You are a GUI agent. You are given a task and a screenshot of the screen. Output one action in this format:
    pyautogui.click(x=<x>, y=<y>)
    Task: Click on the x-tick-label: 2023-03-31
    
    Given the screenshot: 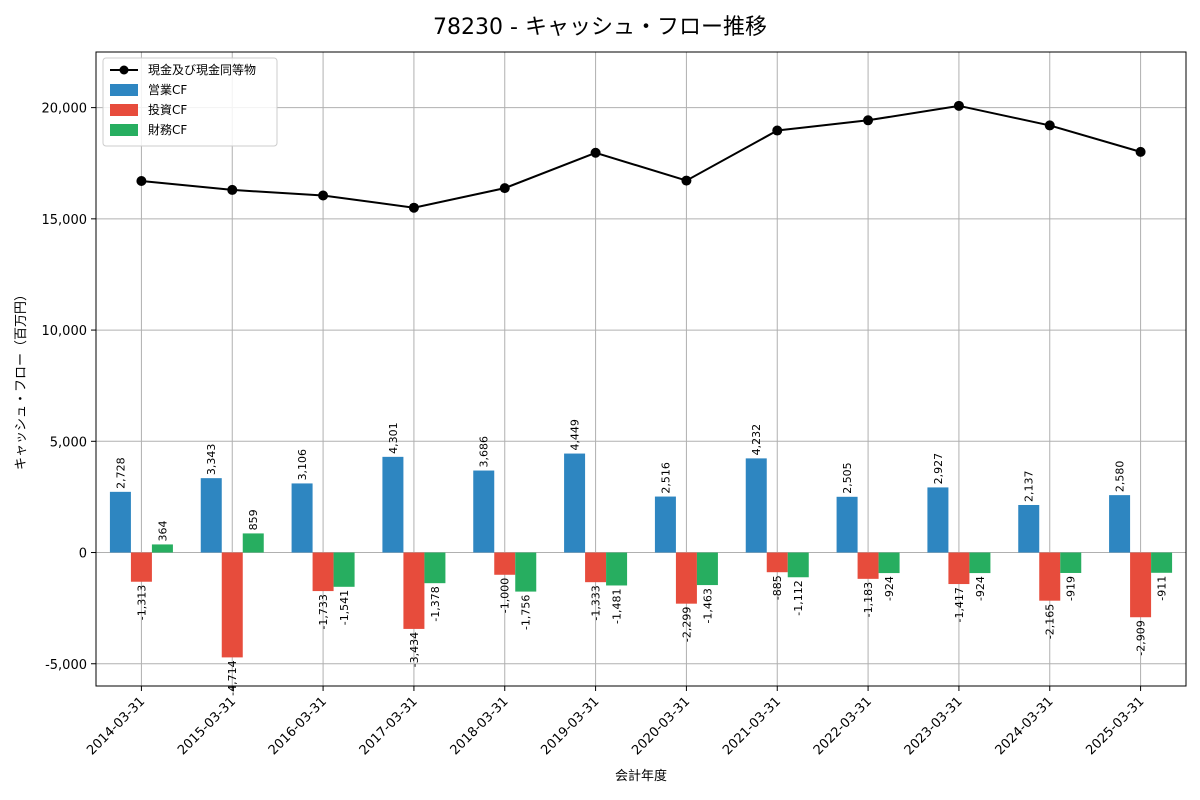 What is the action you would take?
    pyautogui.click(x=934, y=726)
    